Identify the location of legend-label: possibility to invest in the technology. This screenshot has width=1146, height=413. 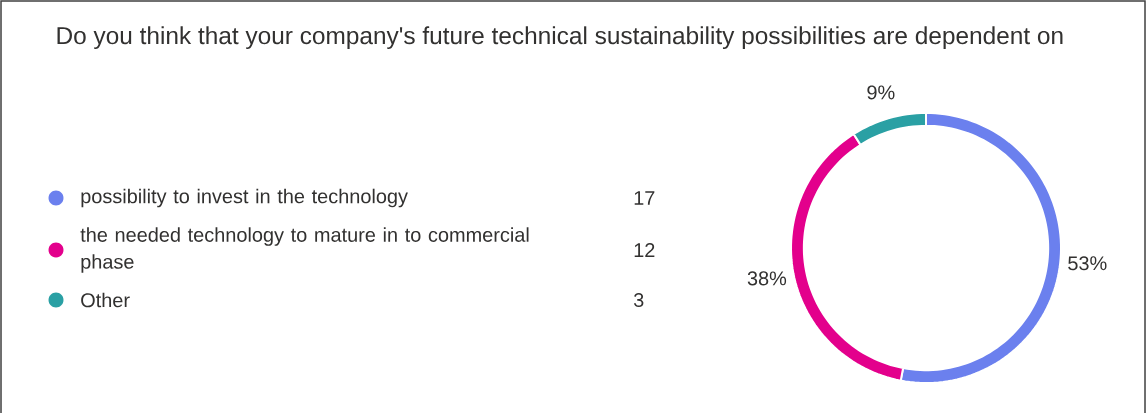
(244, 198).